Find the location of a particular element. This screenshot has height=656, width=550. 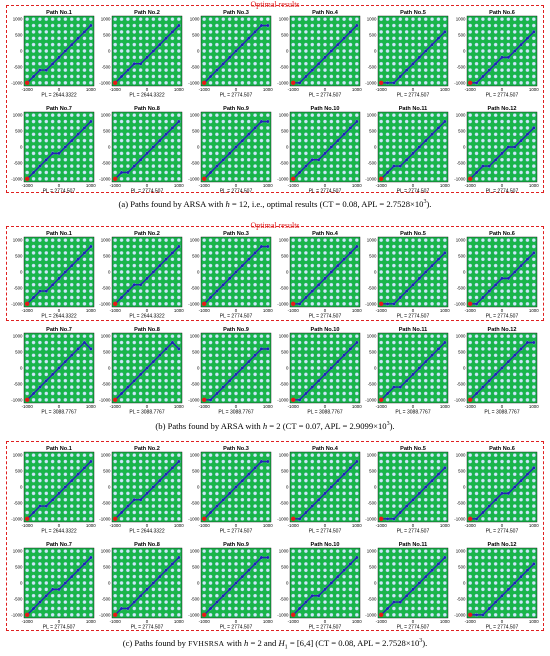

y-tick-label: 0 is located at coordinates (464, 51).